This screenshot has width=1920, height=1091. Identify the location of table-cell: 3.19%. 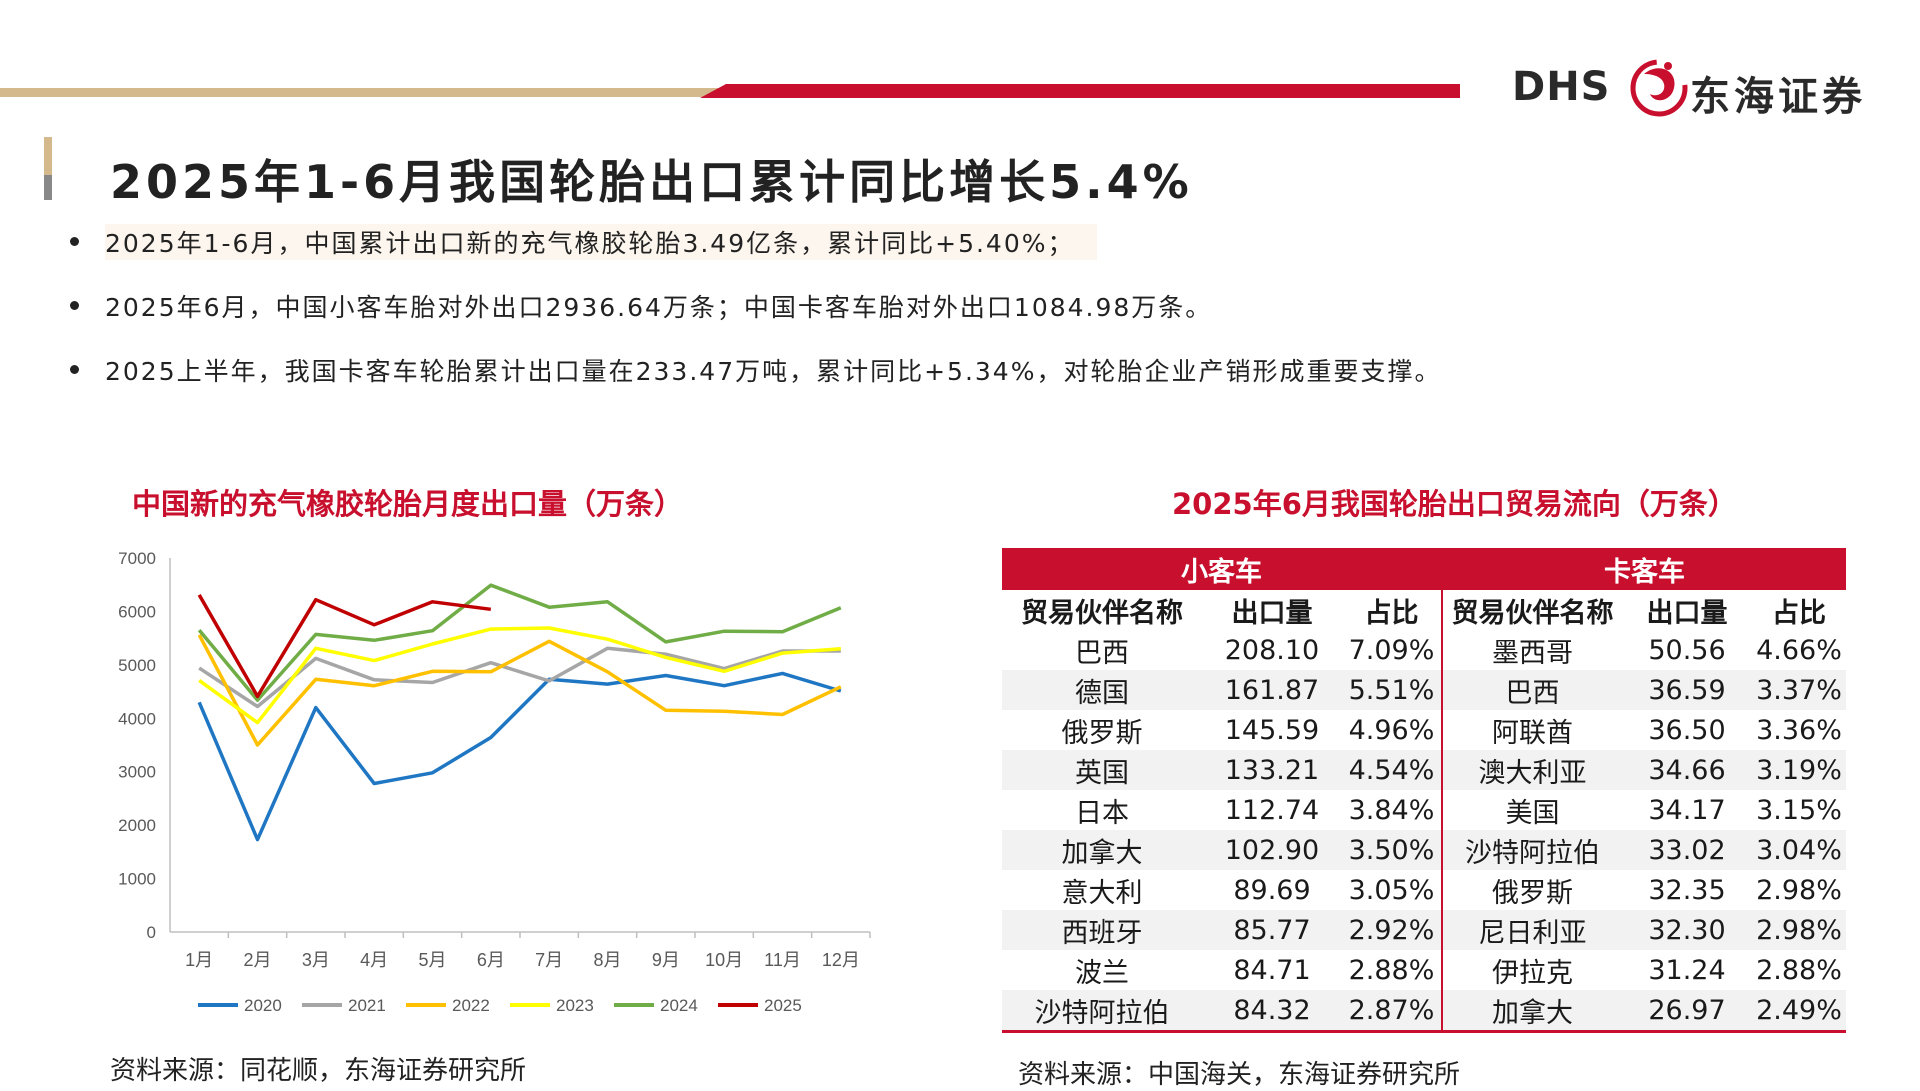
(1799, 770).